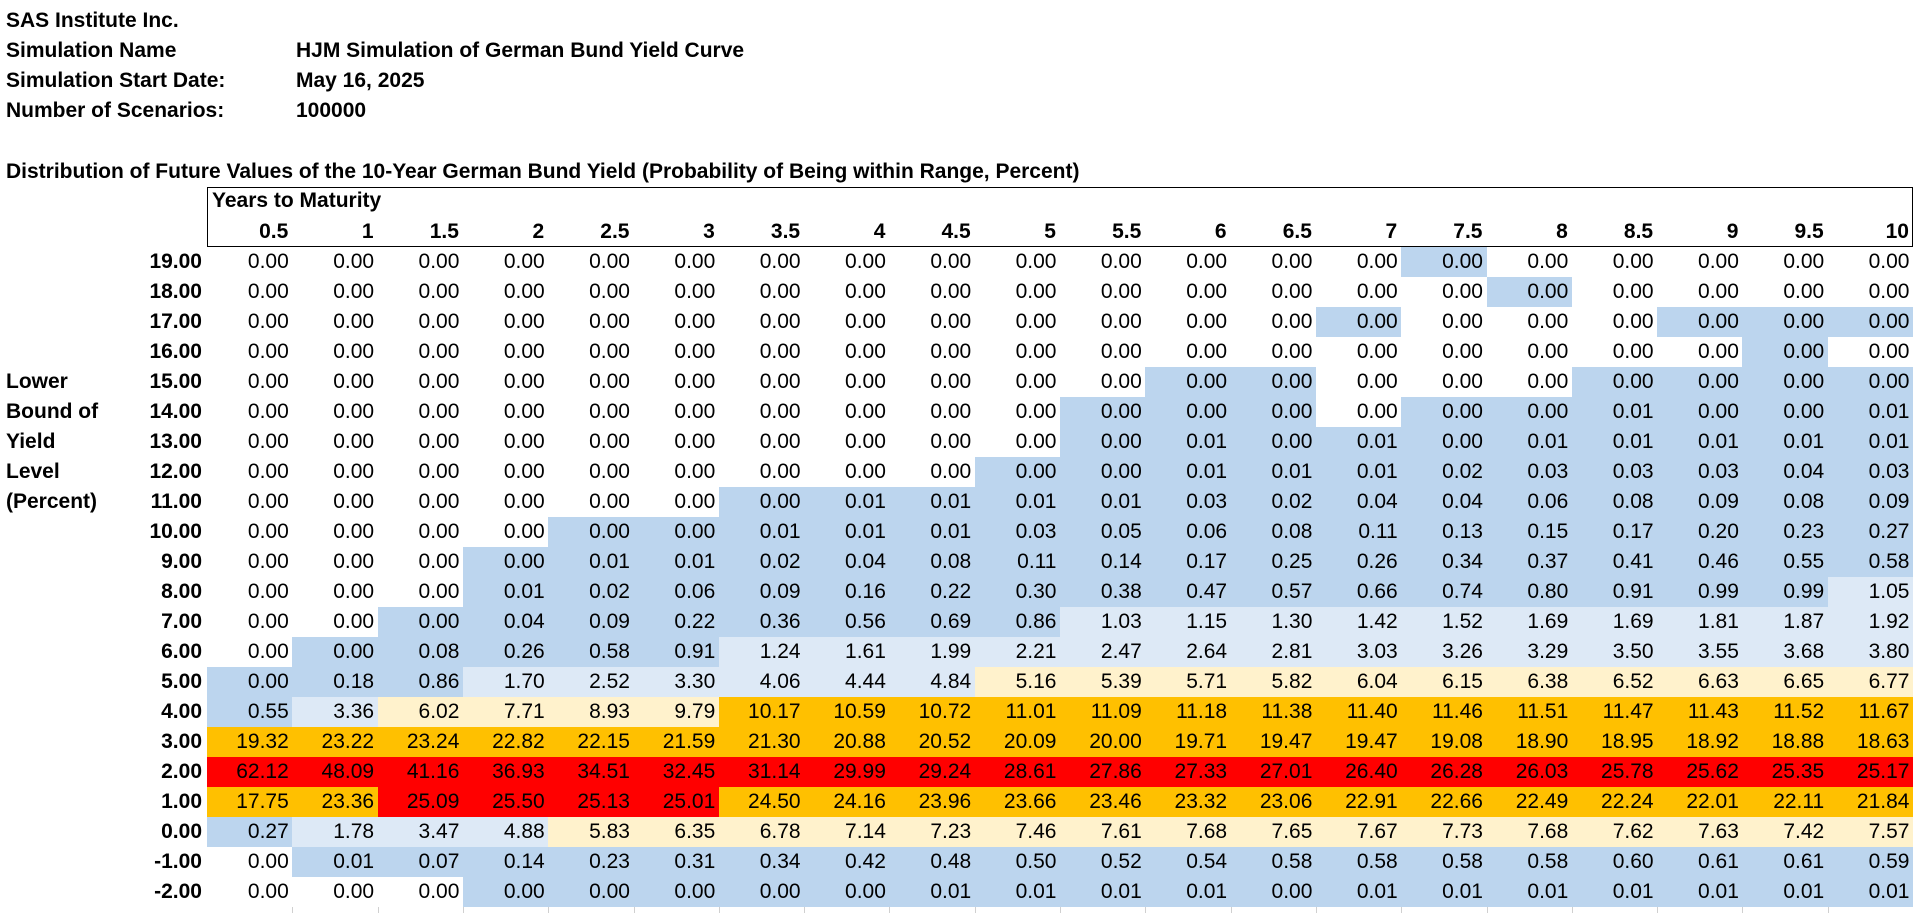 The height and width of the screenshot is (913, 1918). What do you see at coordinates (591, 682) in the screenshot?
I see `table-cell: 2.52` at bounding box center [591, 682].